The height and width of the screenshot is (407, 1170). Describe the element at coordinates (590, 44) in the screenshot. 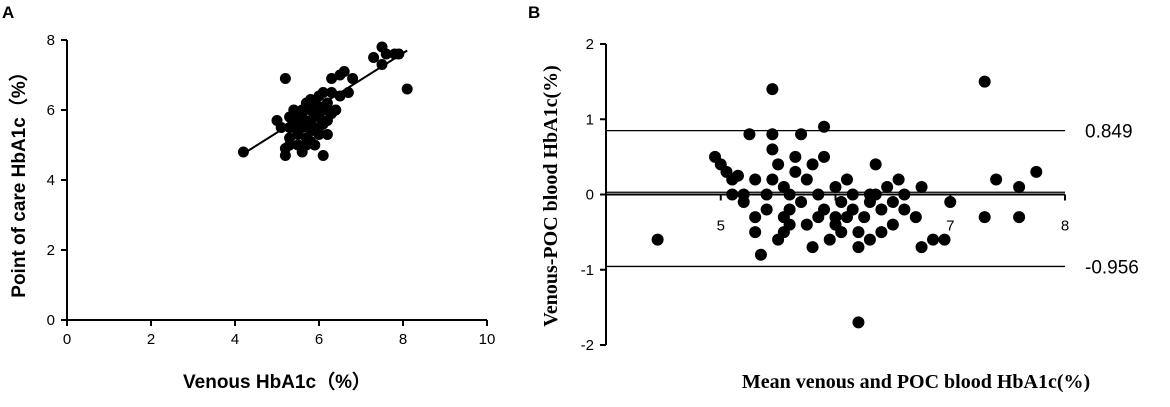

I see `panel-b-y-tick-label: 2` at that location.